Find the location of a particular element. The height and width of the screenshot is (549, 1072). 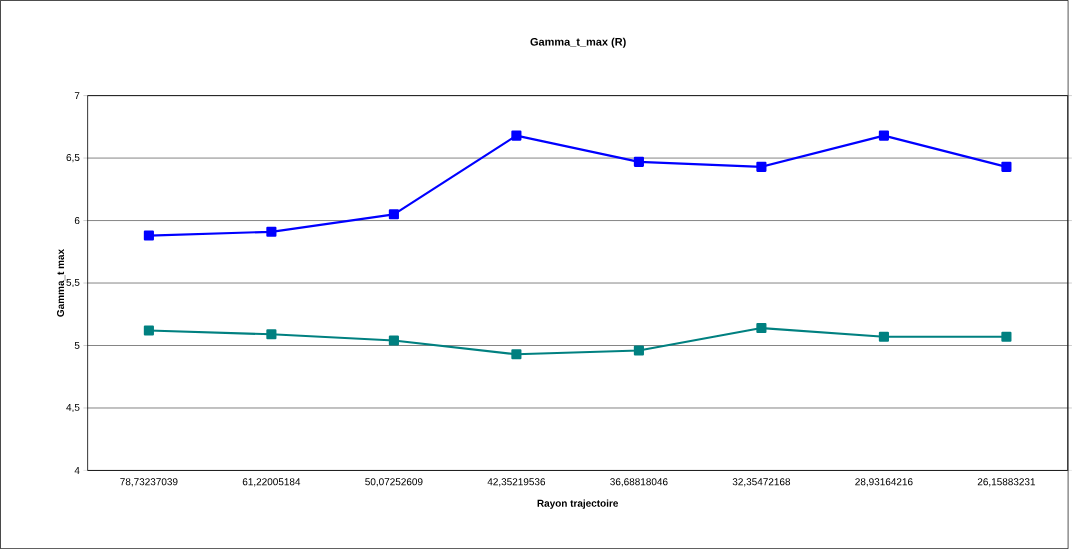

x-tick-label: 28,93164216 is located at coordinates (884, 482).